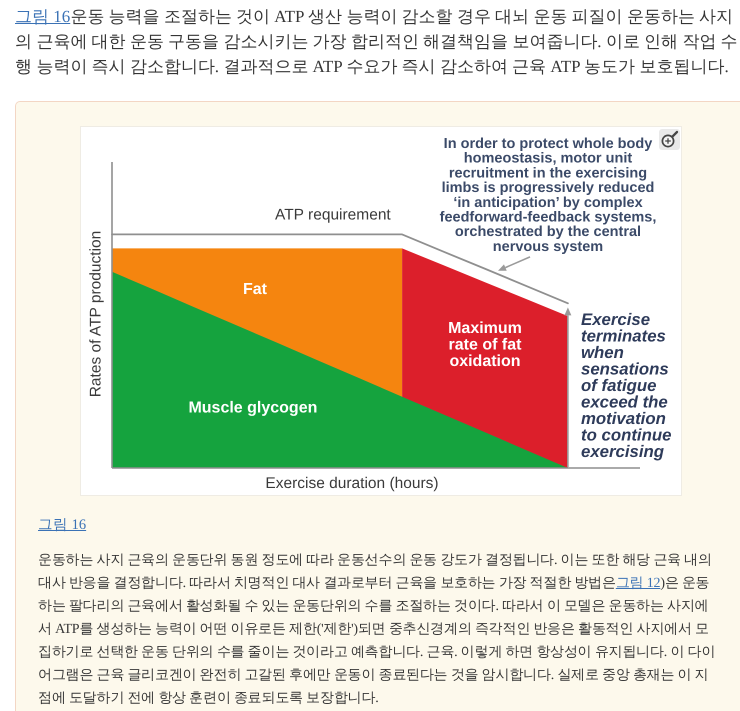  What do you see at coordinates (96, 314) in the screenshot?
I see `y-axis-title: Rates of ATP production` at bounding box center [96, 314].